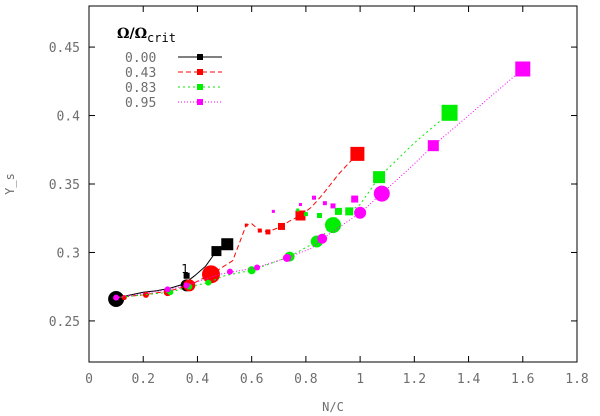  Describe the element at coordinates (522, 379) in the screenshot. I see `x-tick-label: 1.6` at that location.